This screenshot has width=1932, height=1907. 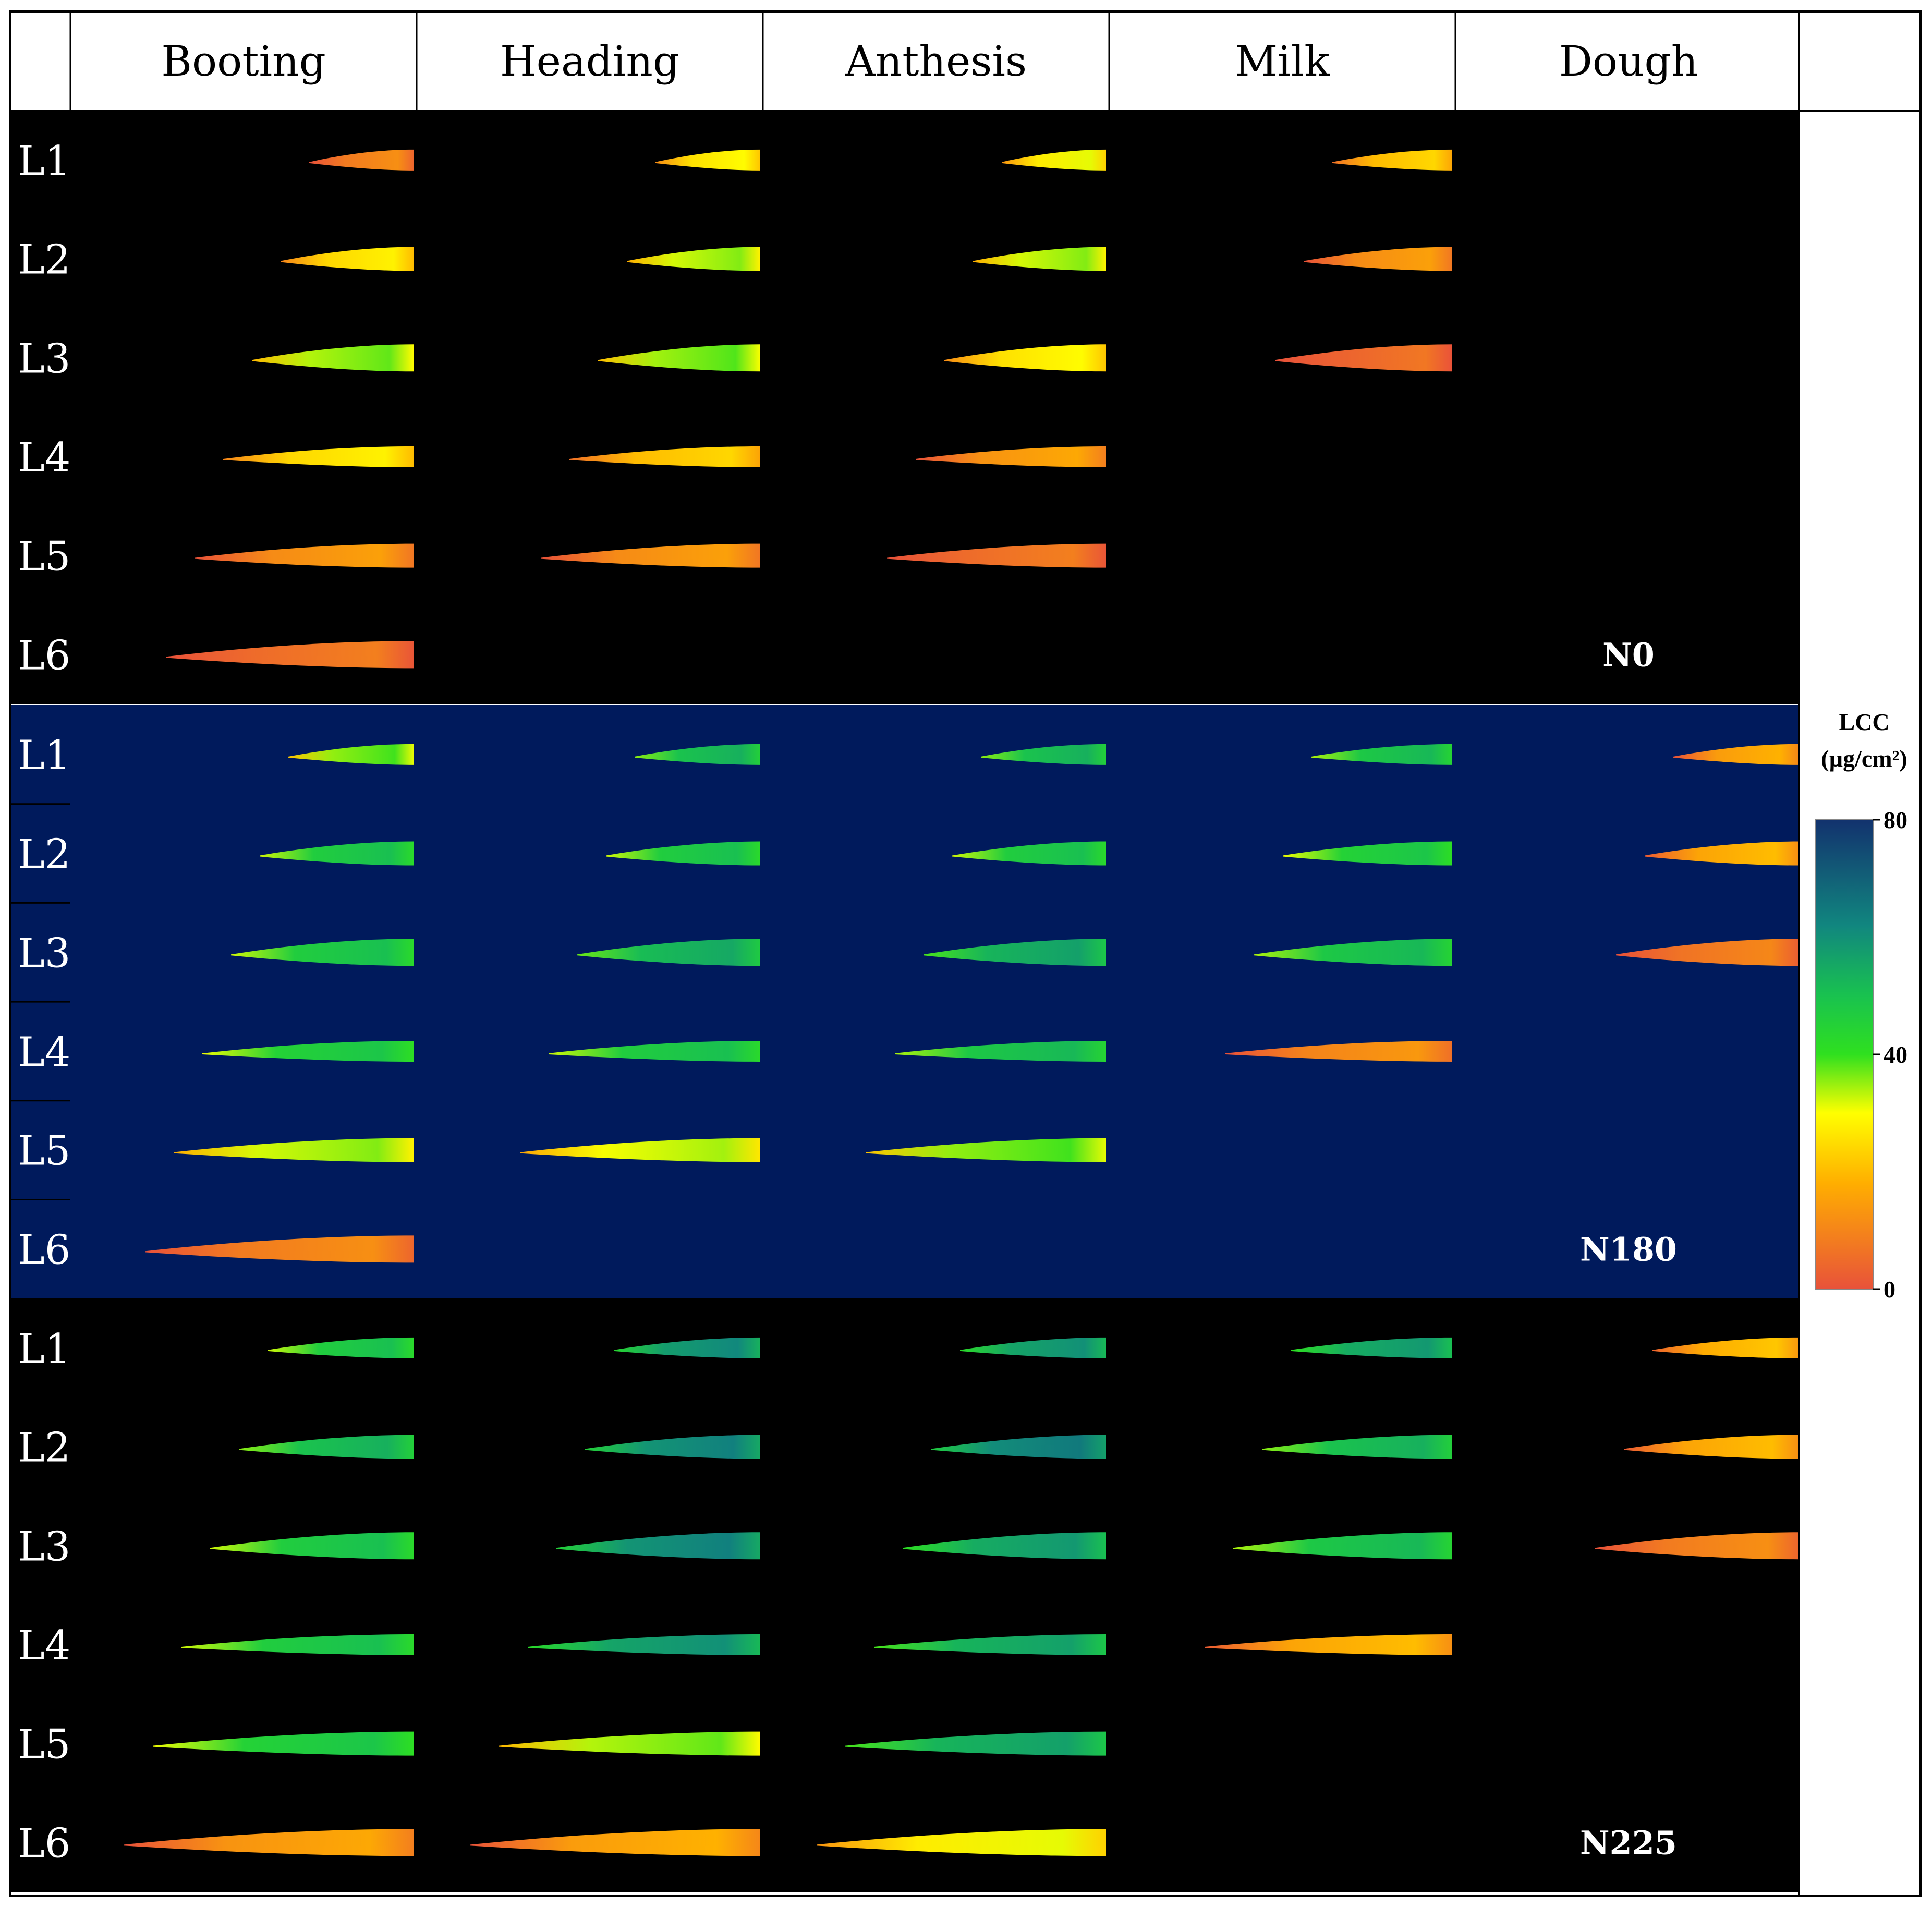 I want to click on leaf-n0-l5-booting, so click(x=304, y=555).